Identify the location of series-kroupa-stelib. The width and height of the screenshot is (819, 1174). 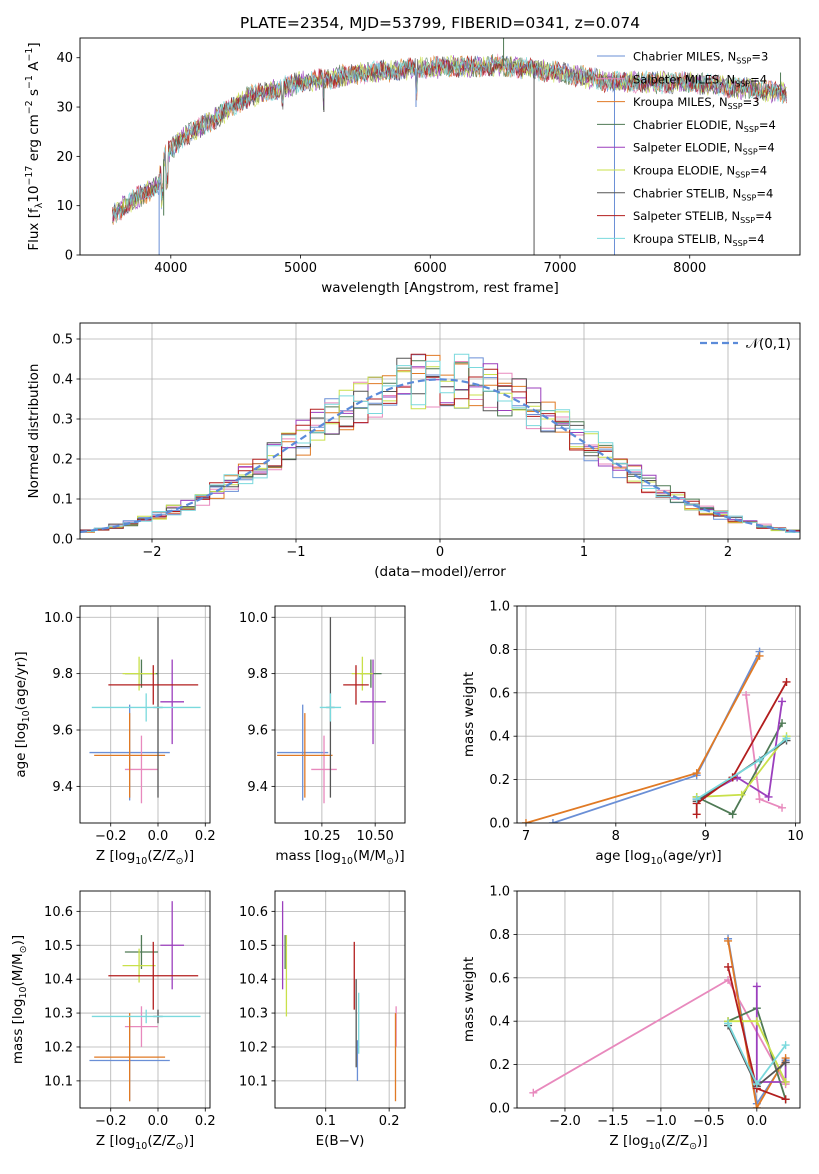
(741, 769).